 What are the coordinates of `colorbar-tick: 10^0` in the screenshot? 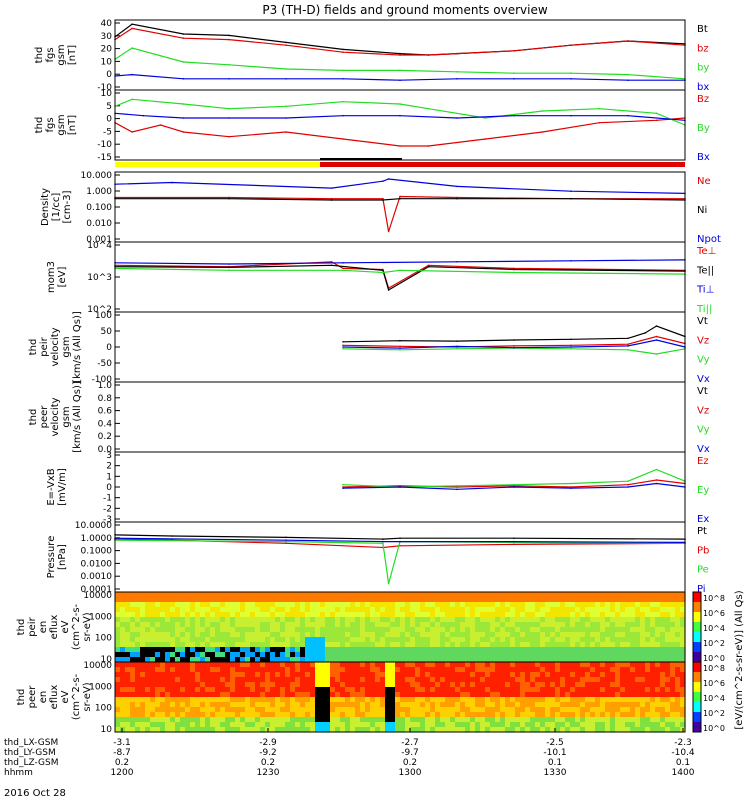 It's located at (714, 728).